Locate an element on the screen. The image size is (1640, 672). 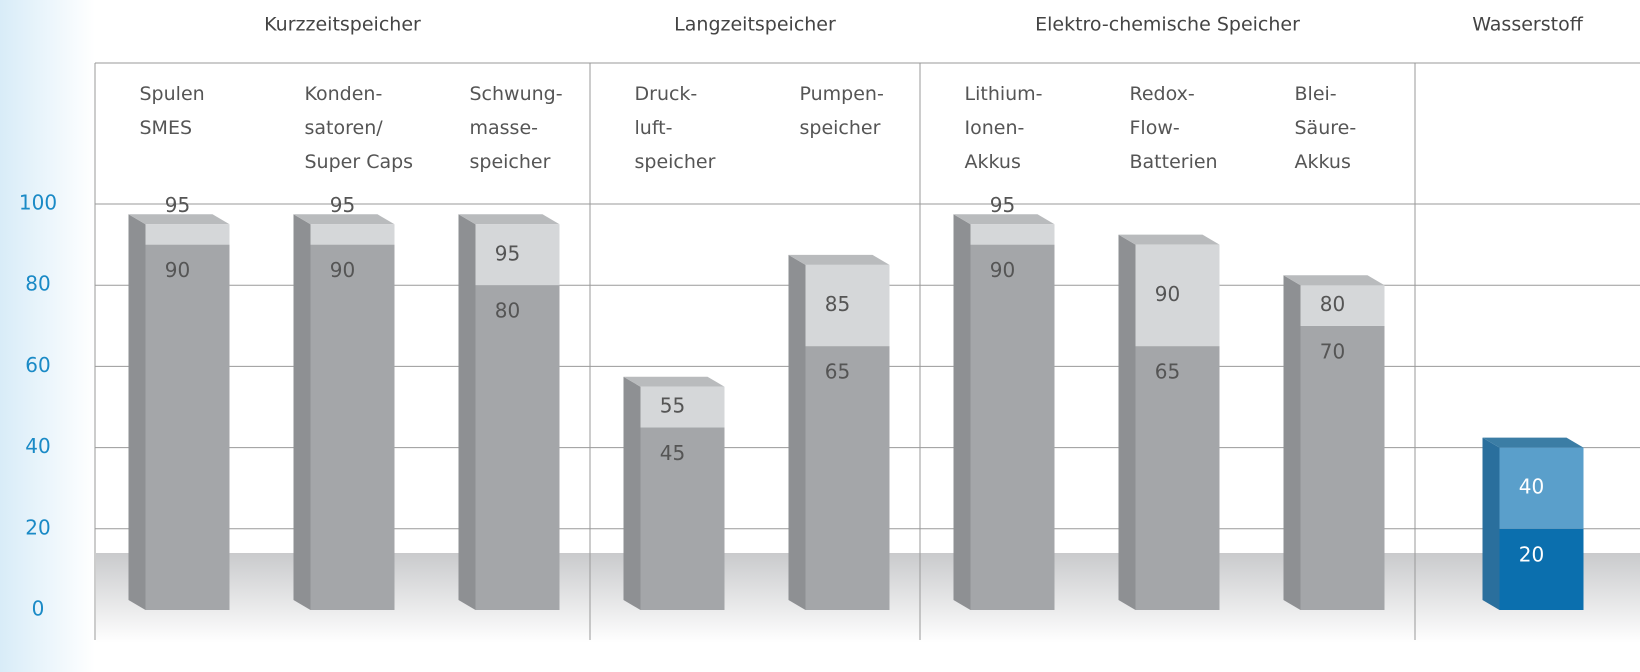
y-tick-label: 100 is located at coordinates (38, 203).